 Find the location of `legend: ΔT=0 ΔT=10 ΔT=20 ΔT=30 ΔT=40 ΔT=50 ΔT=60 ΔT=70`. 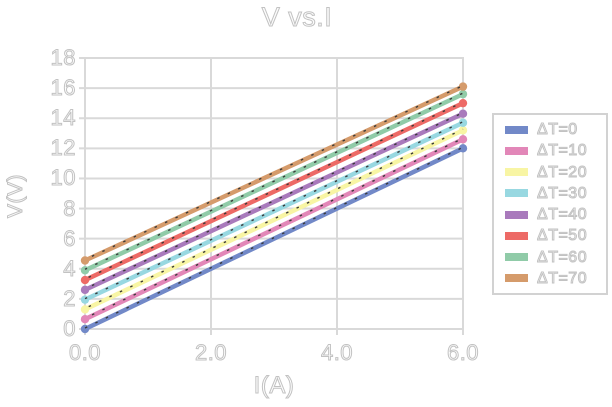

legend: ΔT=0 ΔT=10 ΔT=20 ΔT=30 ΔT=40 ΔT=50 ΔT=60 ΔT=70 is located at coordinates (550, 204).